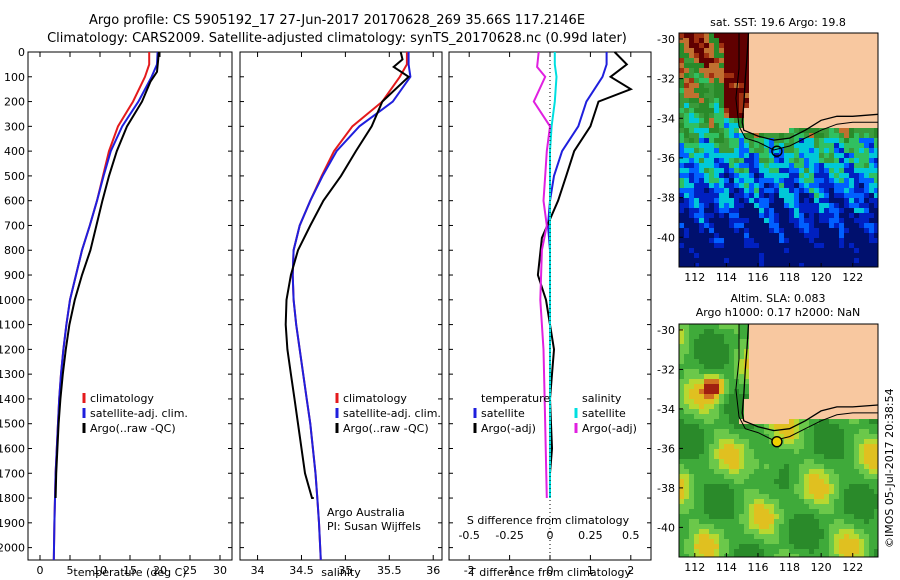 The height and width of the screenshot is (580, 900). Describe the element at coordinates (889, 468) in the screenshot. I see `timestamp-stamp: ©IMOS 05-Jul-2017 20:38:54` at that location.